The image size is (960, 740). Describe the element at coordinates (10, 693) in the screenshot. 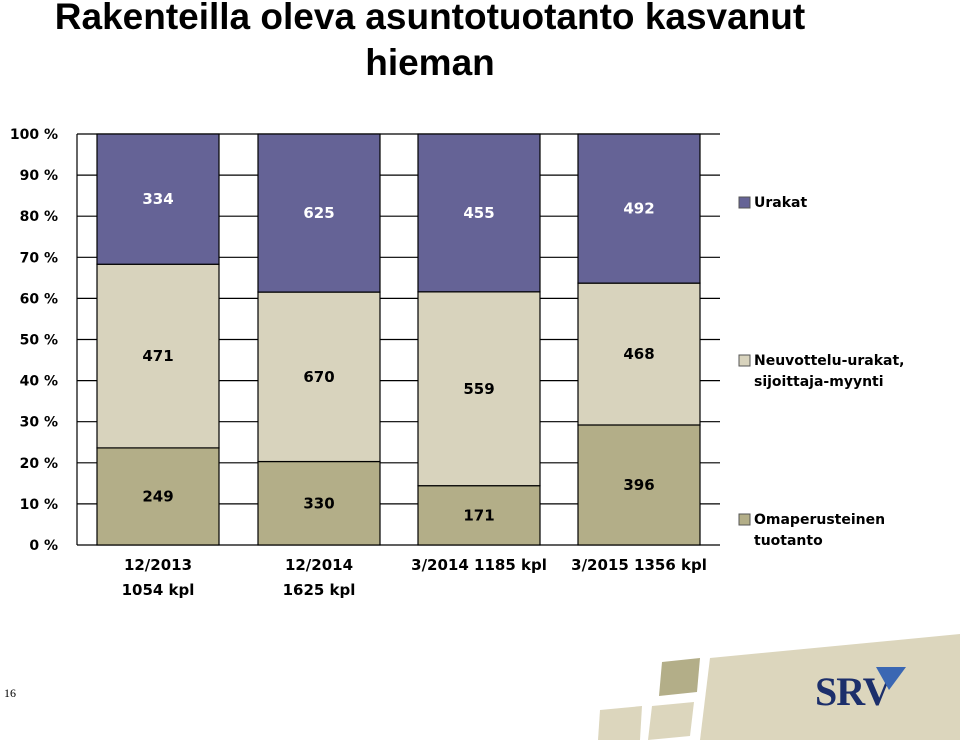

I see `slide-number: 16` at that location.